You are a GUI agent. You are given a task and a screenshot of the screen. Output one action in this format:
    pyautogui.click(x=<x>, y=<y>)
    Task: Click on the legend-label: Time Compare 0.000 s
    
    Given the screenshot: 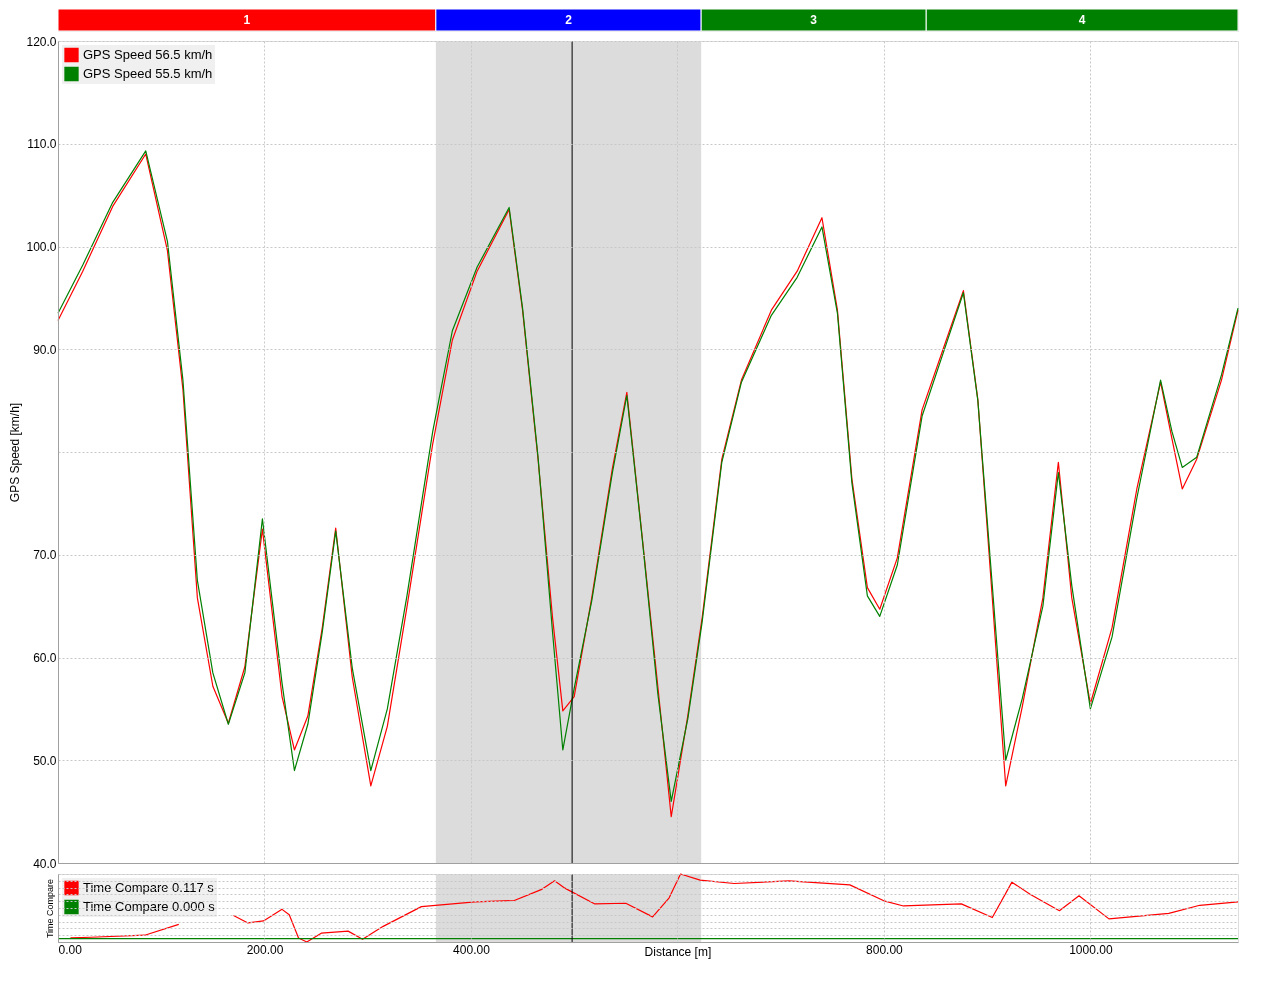 What is the action you would take?
    pyautogui.click(x=149, y=906)
    